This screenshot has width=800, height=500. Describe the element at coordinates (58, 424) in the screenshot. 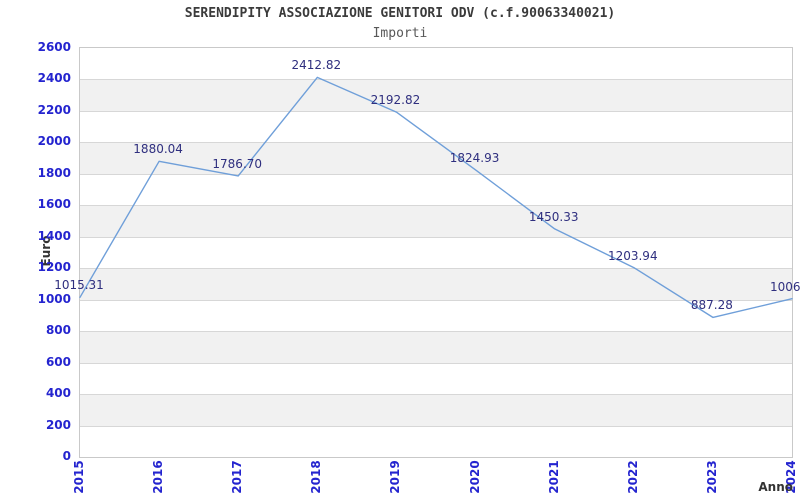

I see `y-tick-label: 200` at that location.